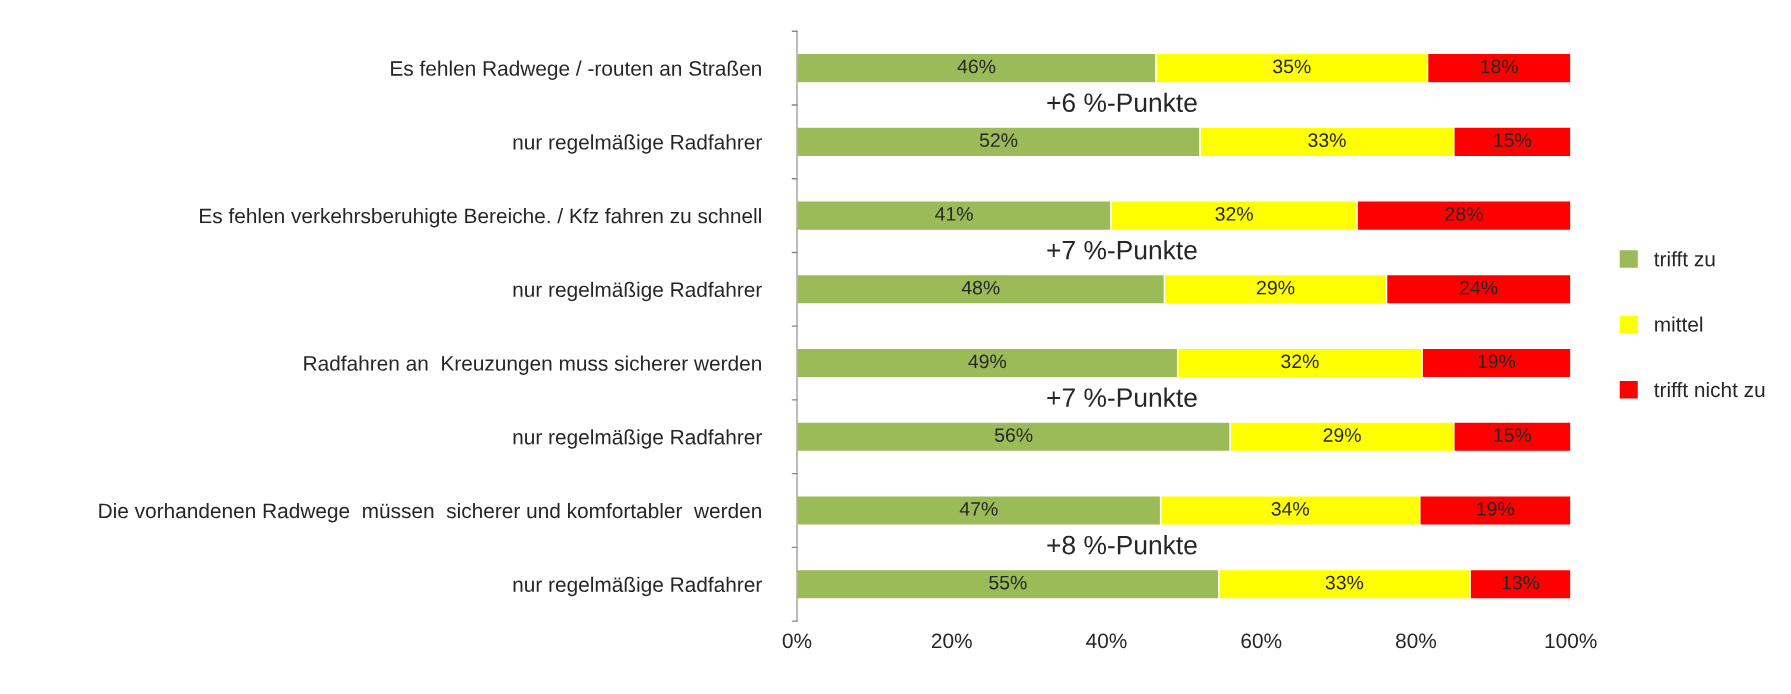 This screenshot has height=694, width=1791. What do you see at coordinates (430, 512) in the screenshot?
I see `y-tick-label: Die vorhandenen Radwege müssen sicherer und komfortabler werden` at bounding box center [430, 512].